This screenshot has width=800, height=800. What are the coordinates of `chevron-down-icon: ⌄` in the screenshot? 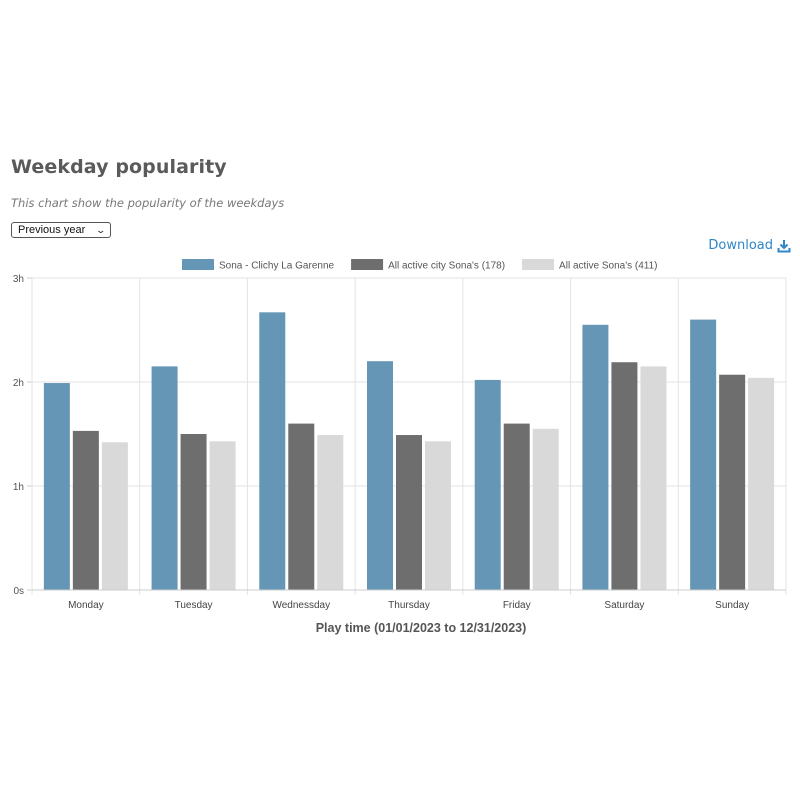 It's located at (101, 229).